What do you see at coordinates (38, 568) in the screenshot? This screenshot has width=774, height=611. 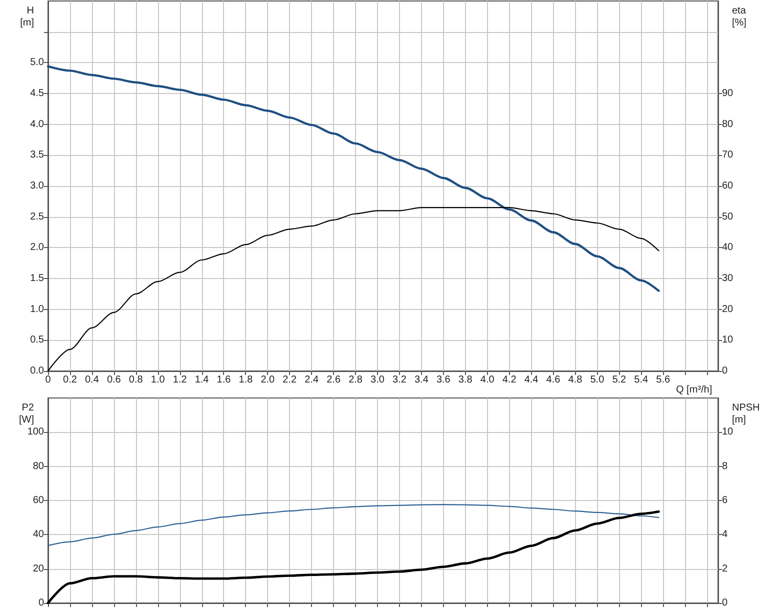 I see `y-tick-label: 20` at bounding box center [38, 568].